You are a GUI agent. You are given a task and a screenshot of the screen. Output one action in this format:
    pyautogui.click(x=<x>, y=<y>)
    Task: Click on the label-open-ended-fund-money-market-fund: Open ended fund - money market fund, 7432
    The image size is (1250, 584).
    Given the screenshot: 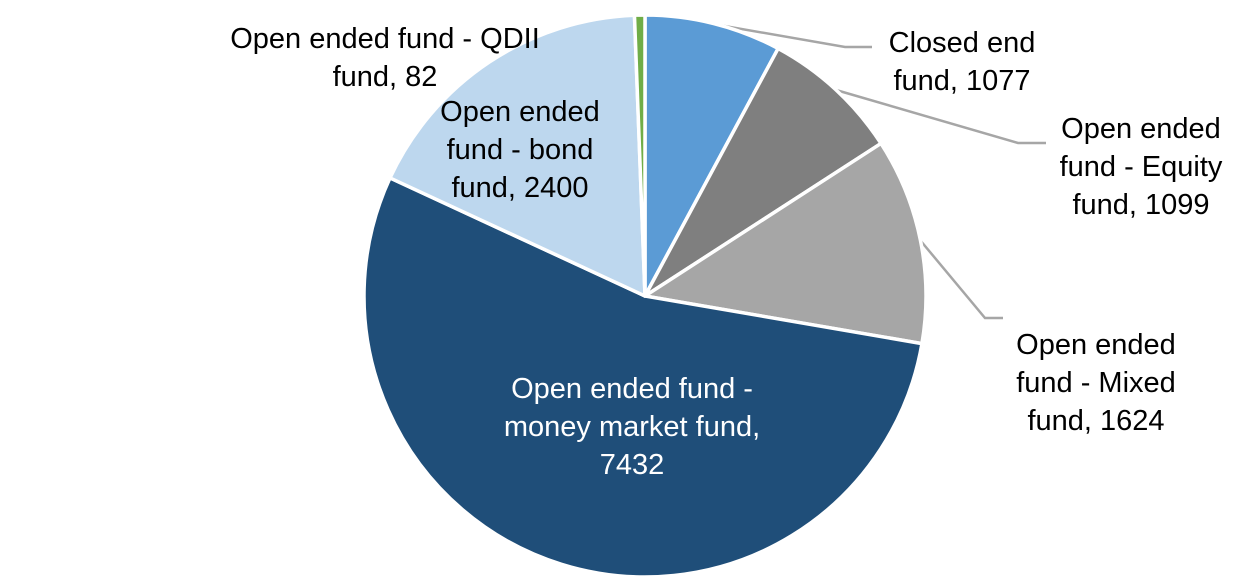 What is the action you would take?
    pyautogui.click(x=632, y=427)
    